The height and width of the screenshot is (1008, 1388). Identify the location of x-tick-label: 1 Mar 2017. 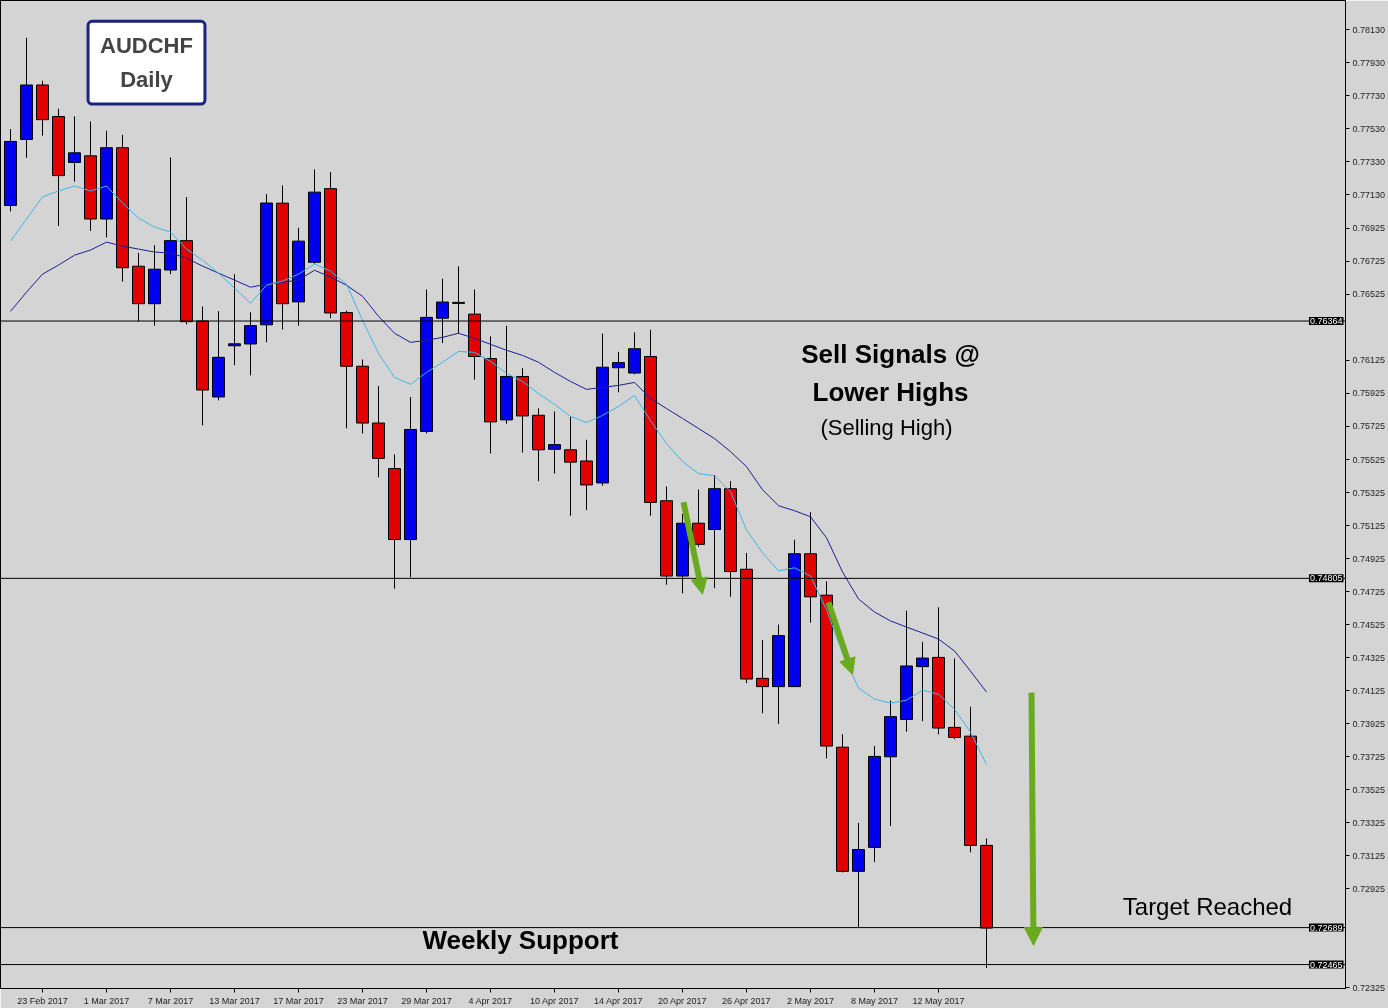
(106, 1000).